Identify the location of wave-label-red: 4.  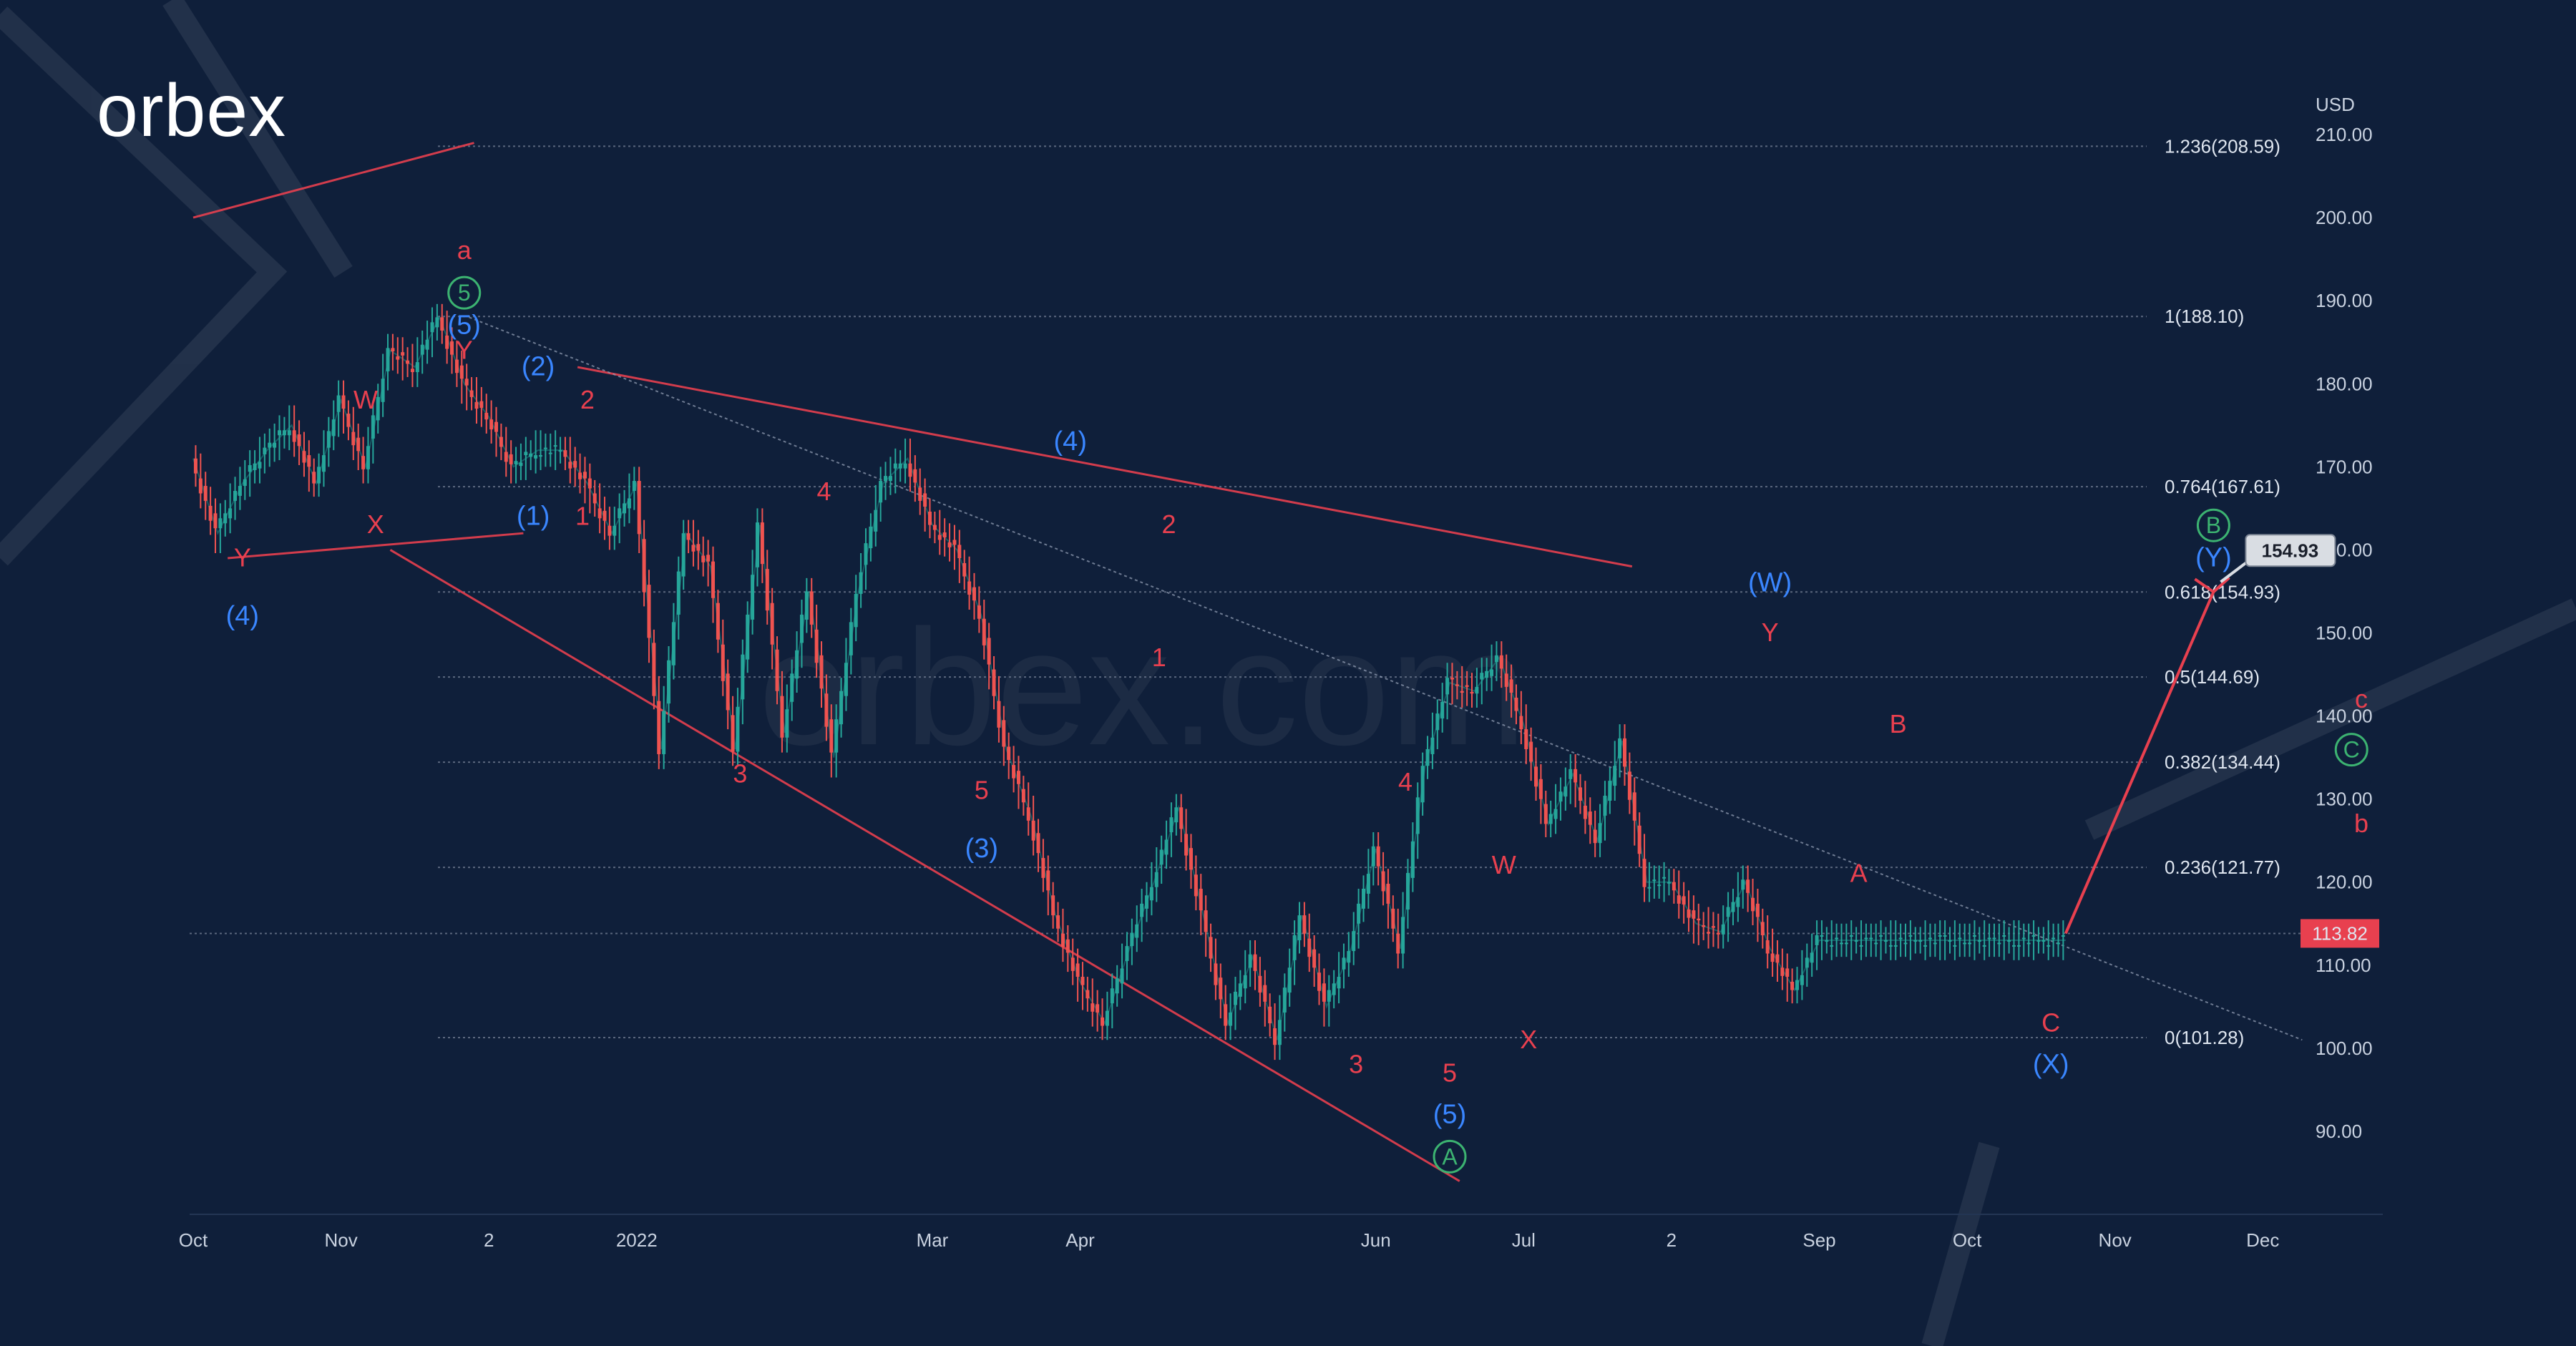
(1405, 781).